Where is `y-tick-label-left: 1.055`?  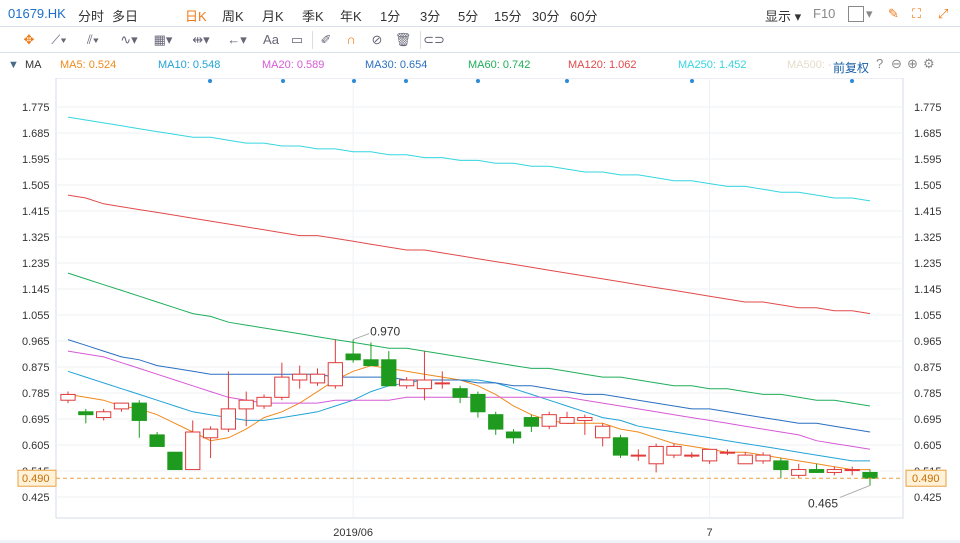 y-tick-label-left: 1.055 is located at coordinates (36, 316).